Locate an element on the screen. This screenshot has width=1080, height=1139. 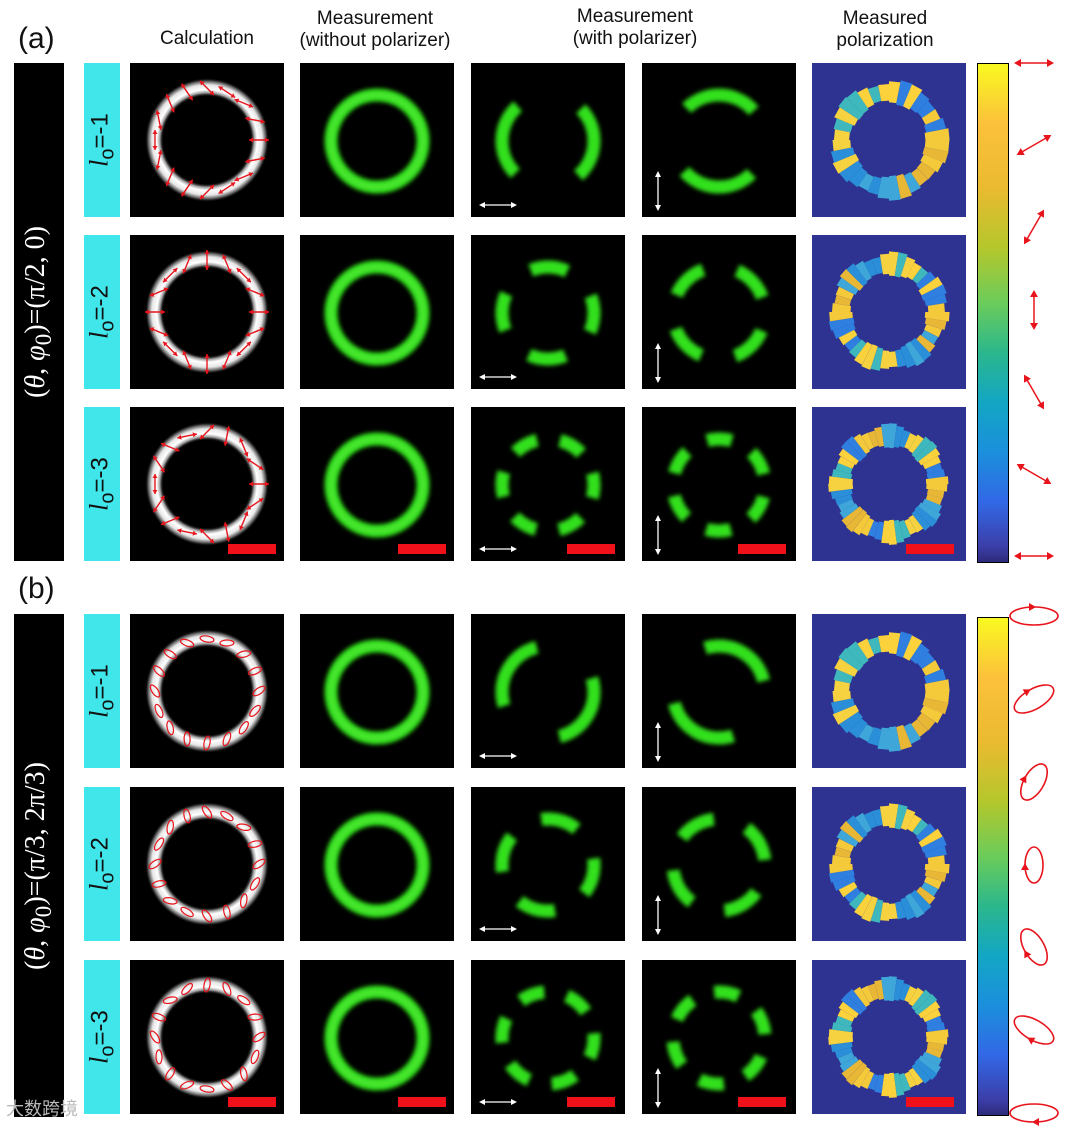
panel-b-letter: (b) is located at coordinates (36, 588).